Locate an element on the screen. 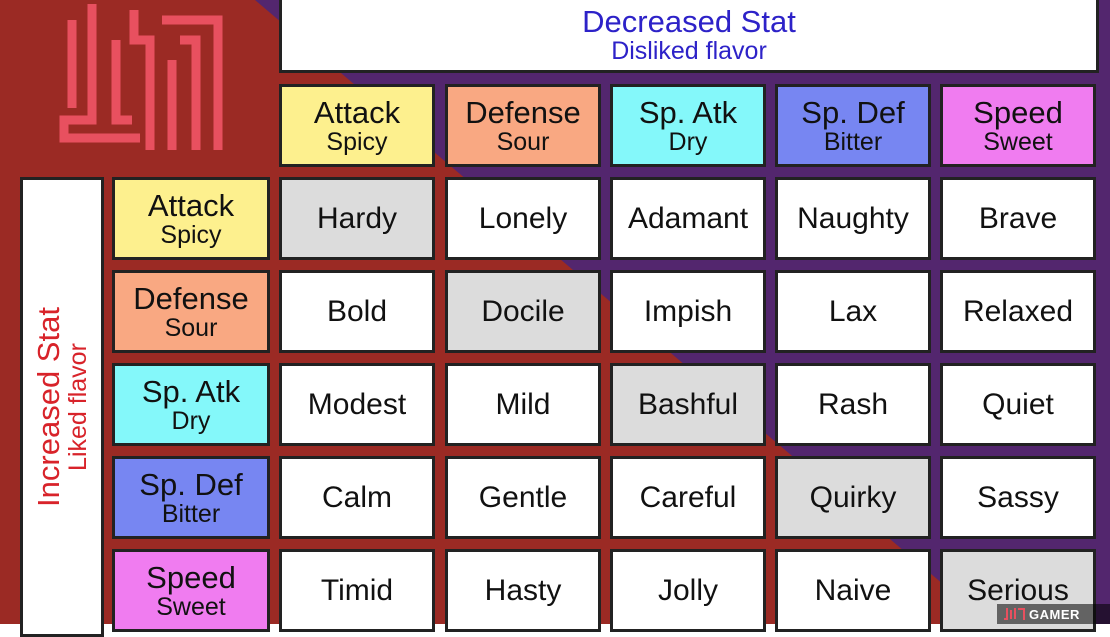 This screenshot has width=1110, height=637. nature-cell-lonely: Lonely is located at coordinates (523, 218).